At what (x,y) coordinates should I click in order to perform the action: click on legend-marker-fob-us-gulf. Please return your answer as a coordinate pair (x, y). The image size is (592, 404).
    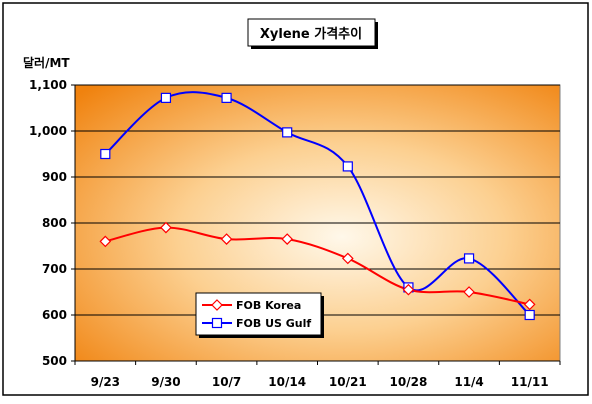
    Looking at the image, I should click on (217, 323).